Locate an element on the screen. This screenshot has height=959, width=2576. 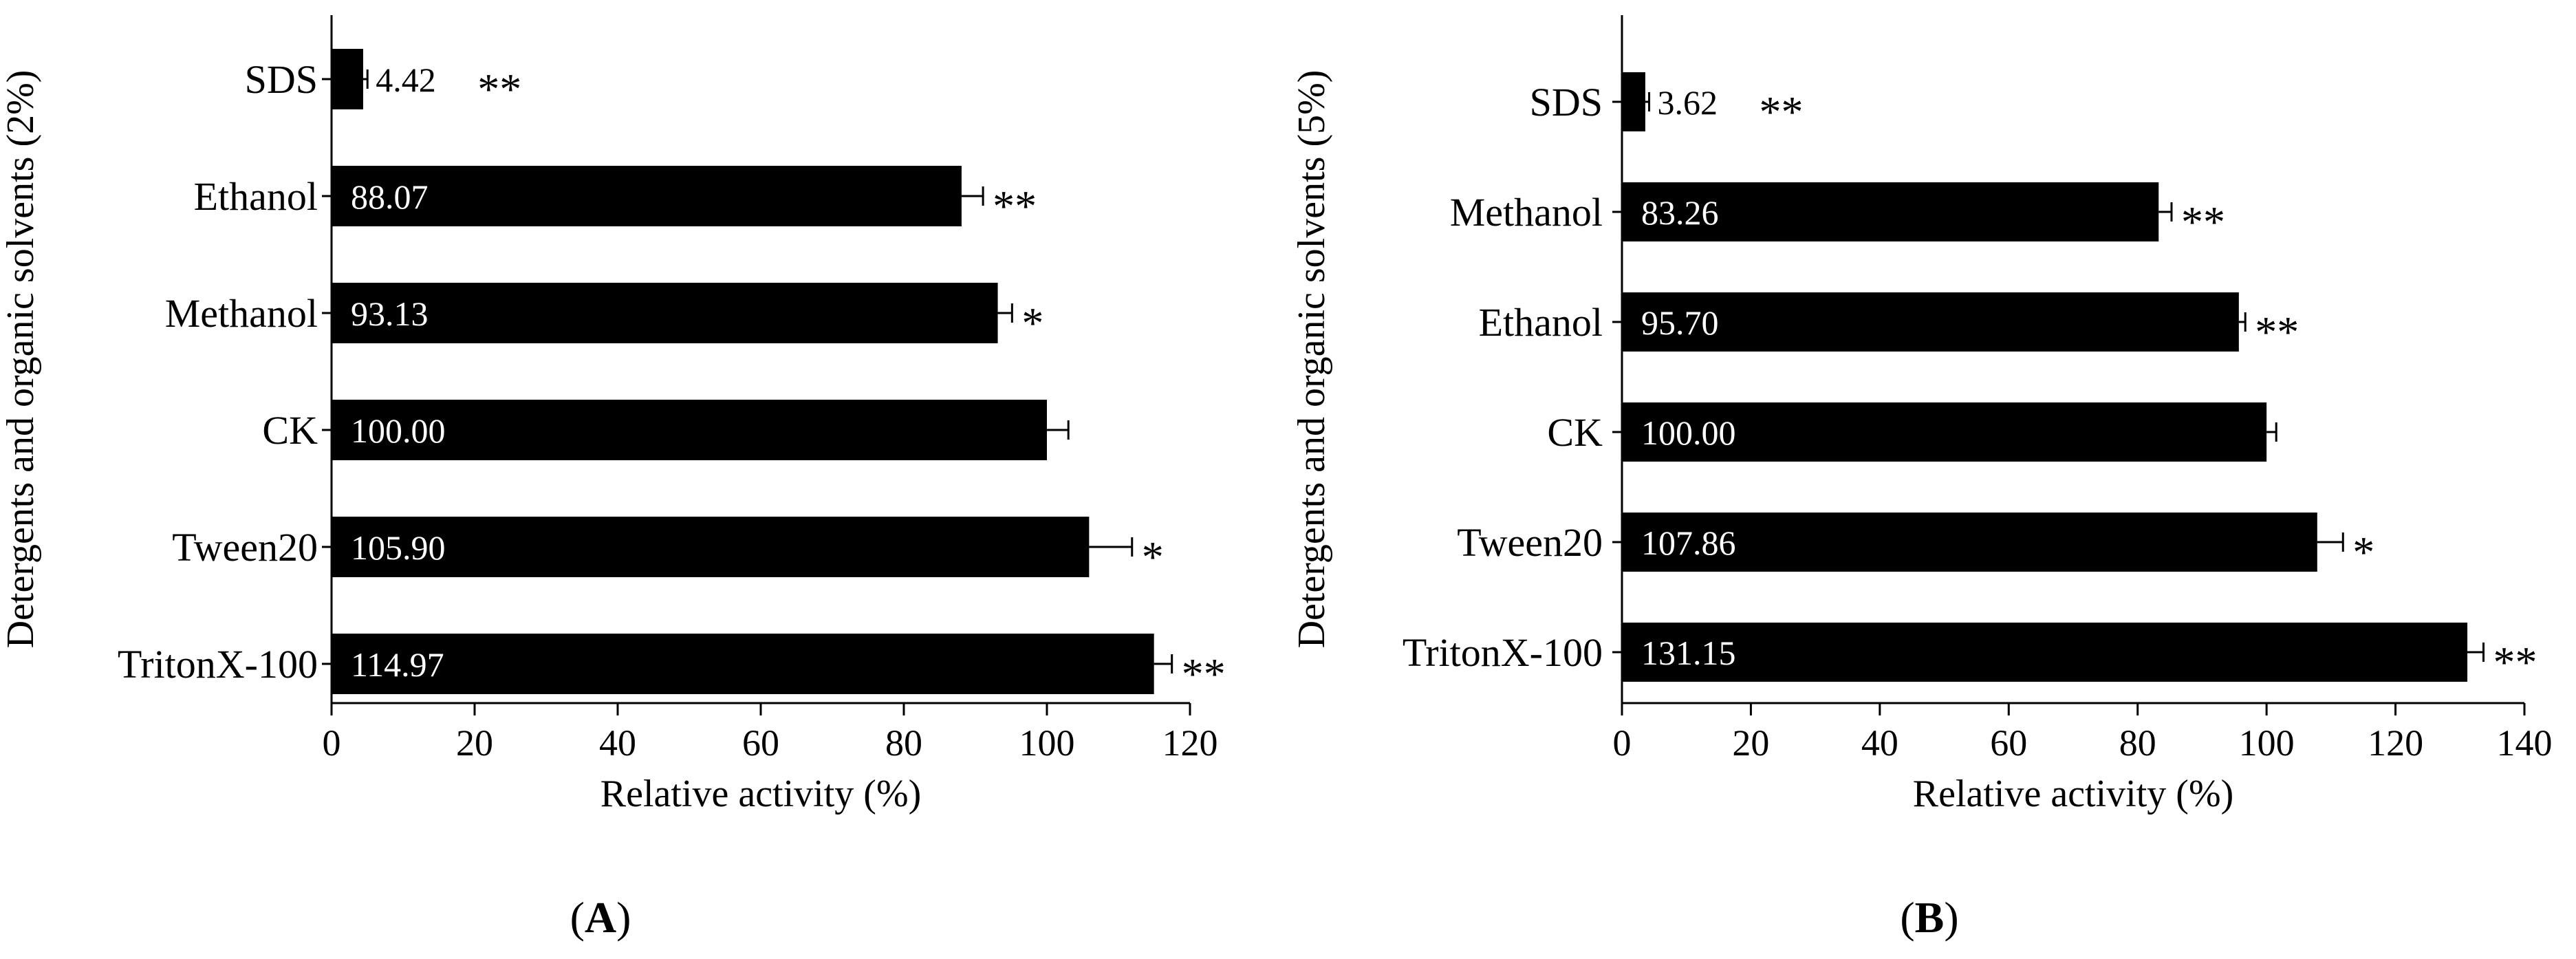
data-label: 107.86 is located at coordinates (1689, 543).